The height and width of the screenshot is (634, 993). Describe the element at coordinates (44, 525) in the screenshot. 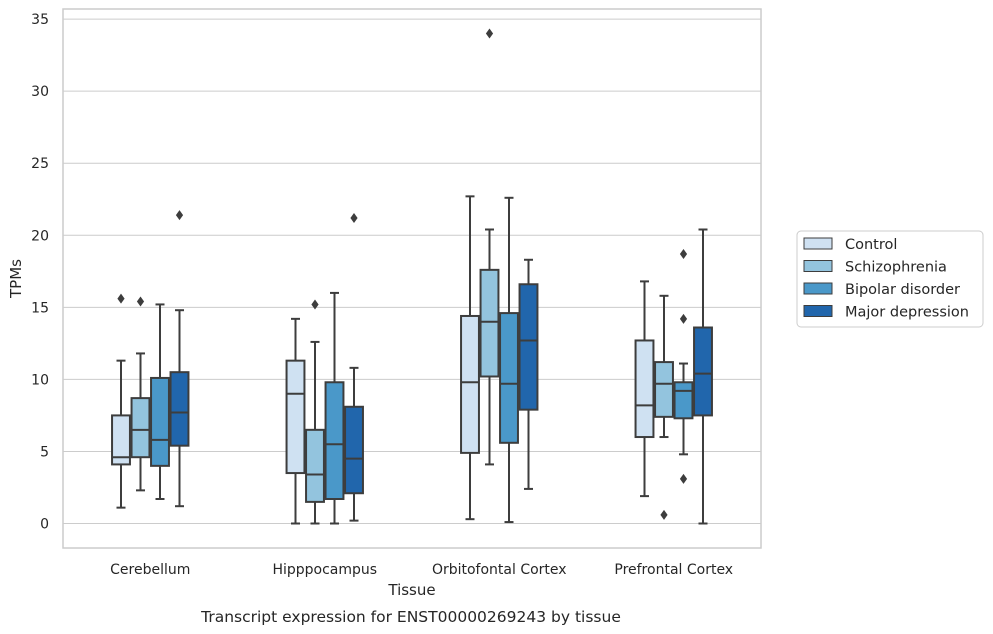

I see `y-tick-label: 0` at that location.